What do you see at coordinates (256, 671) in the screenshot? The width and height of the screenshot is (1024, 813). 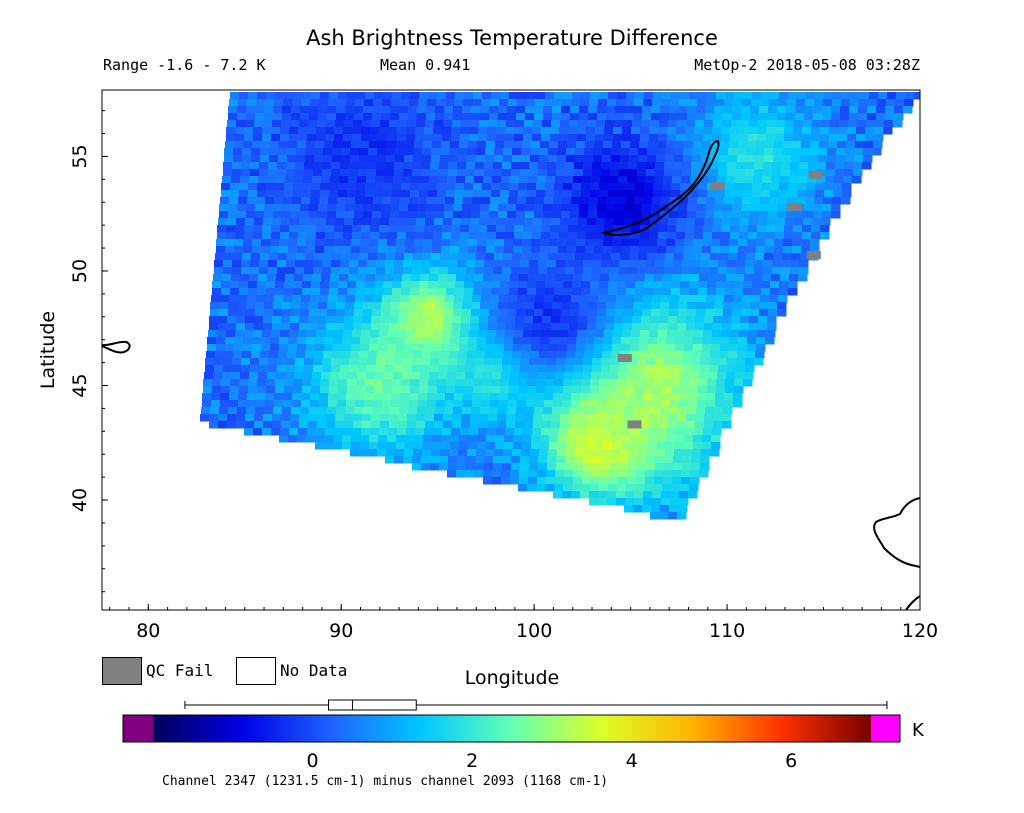 I see `no-data-swatch` at bounding box center [256, 671].